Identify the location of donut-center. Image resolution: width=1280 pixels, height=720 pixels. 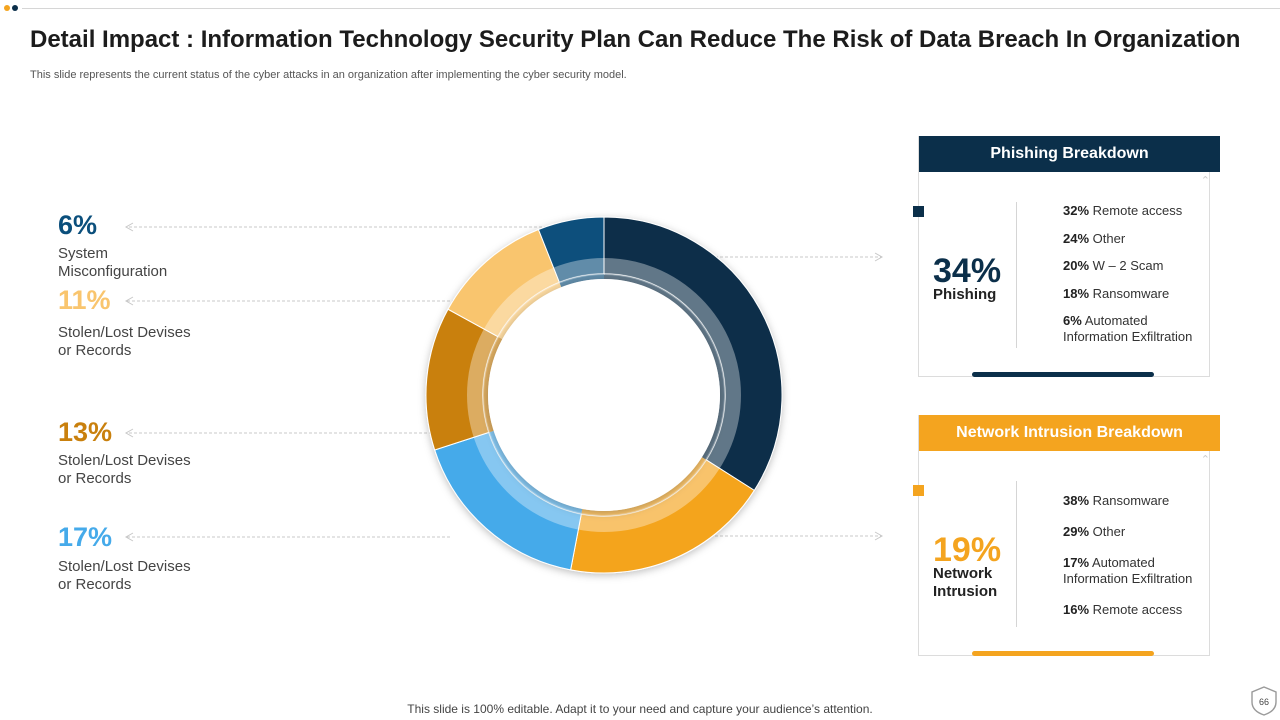
(604, 395).